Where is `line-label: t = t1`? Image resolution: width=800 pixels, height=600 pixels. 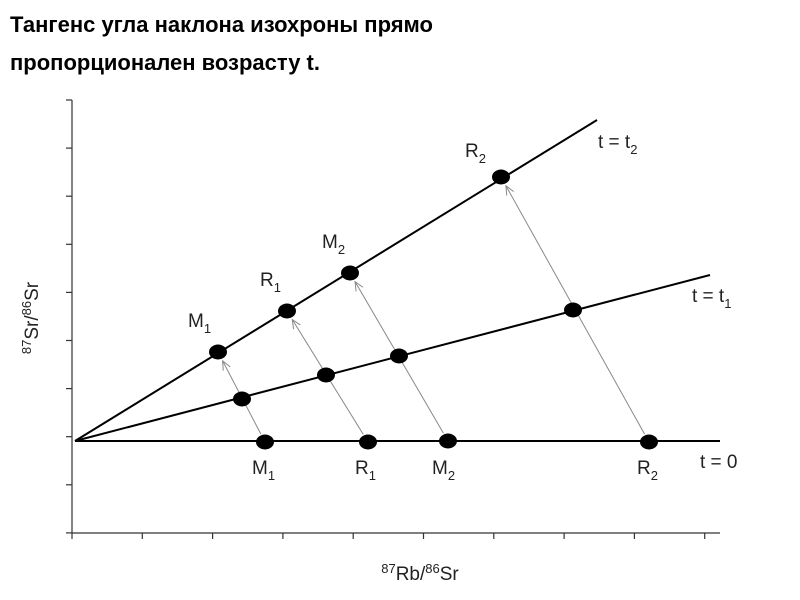
line-label: t = t1 is located at coordinates (711, 298).